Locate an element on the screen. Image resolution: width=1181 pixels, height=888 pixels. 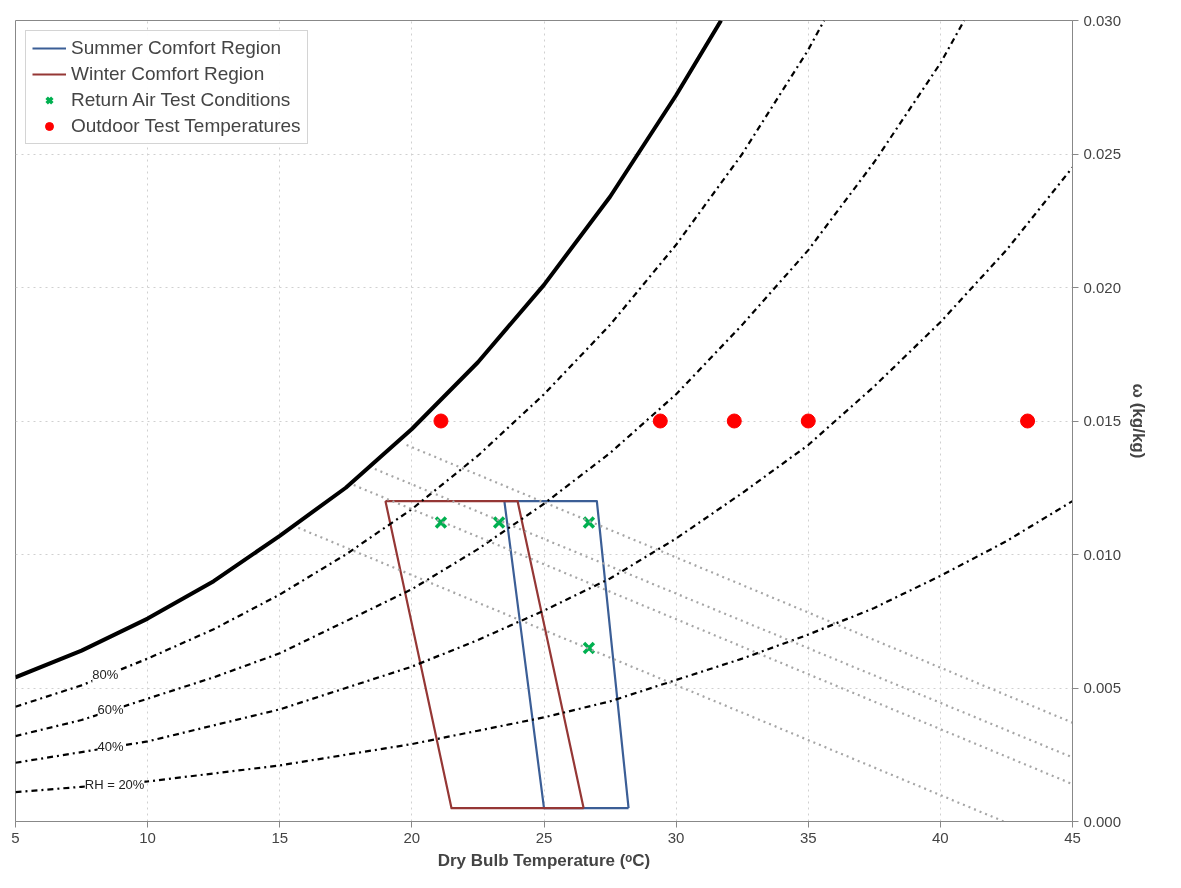
x-tick-label: 35 is located at coordinates (808, 837).